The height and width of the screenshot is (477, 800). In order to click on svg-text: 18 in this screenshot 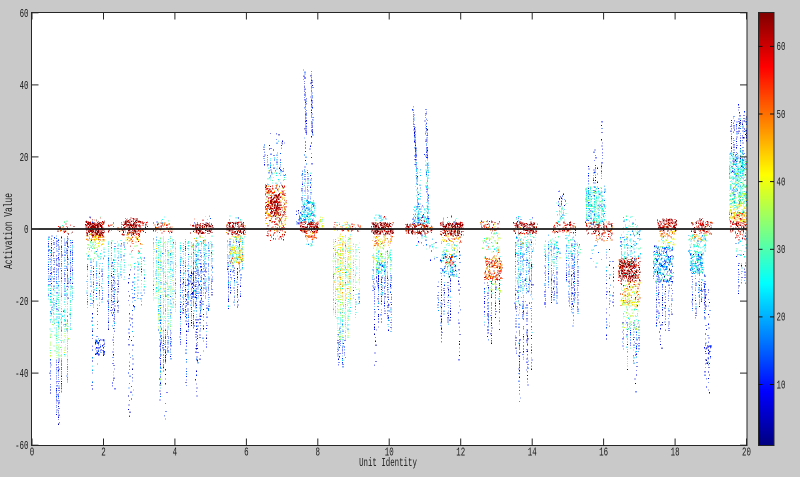, I will do `click(675, 453)`.